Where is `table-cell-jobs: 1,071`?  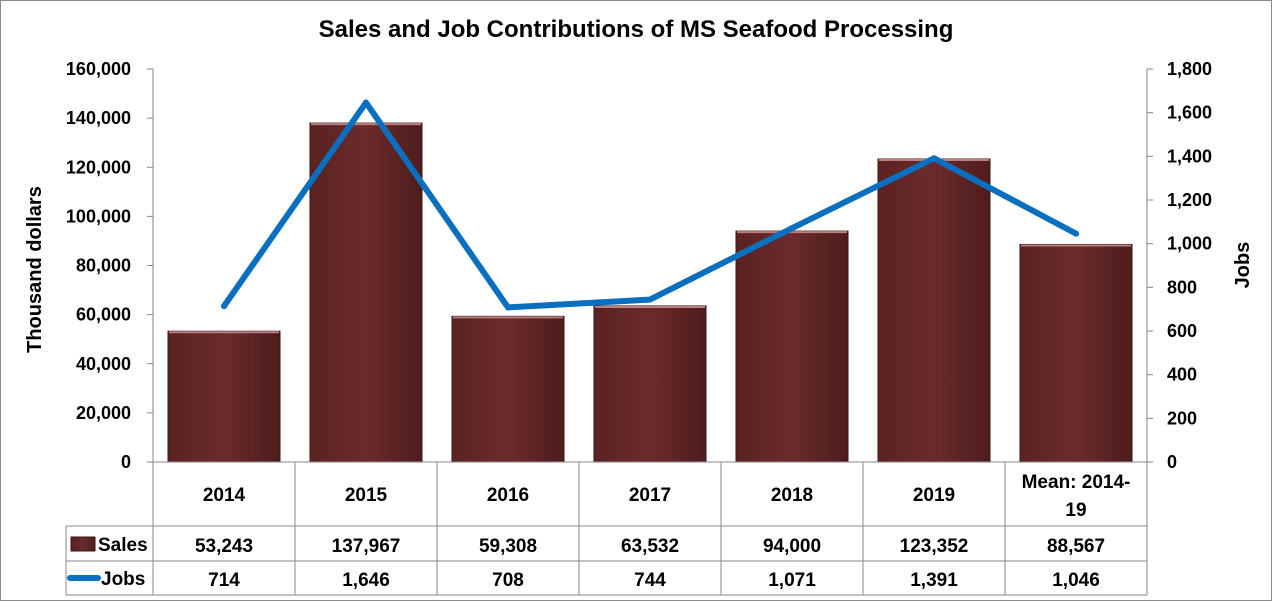
table-cell-jobs: 1,071 is located at coordinates (792, 580).